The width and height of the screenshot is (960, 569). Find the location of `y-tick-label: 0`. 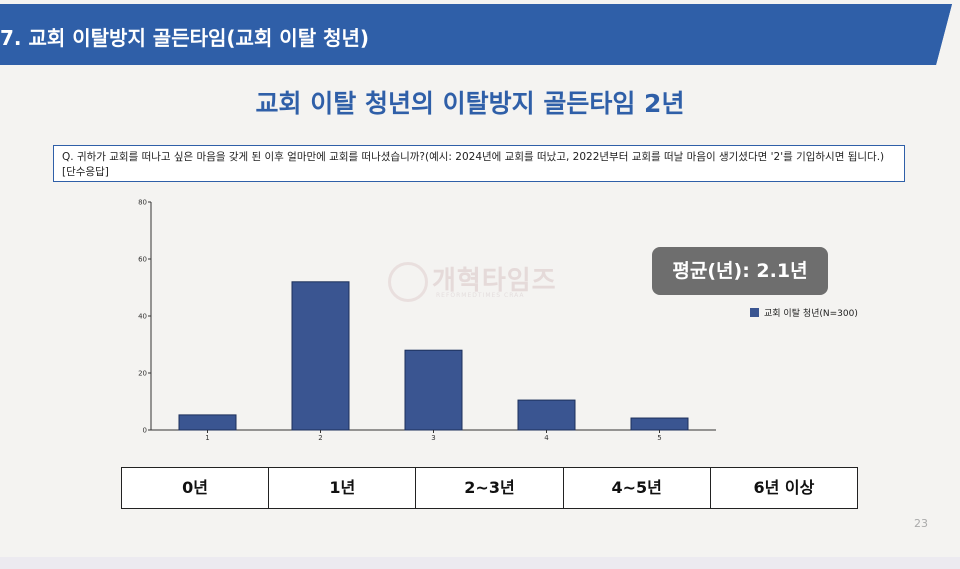

y-tick-label: 0 is located at coordinates (145, 431).